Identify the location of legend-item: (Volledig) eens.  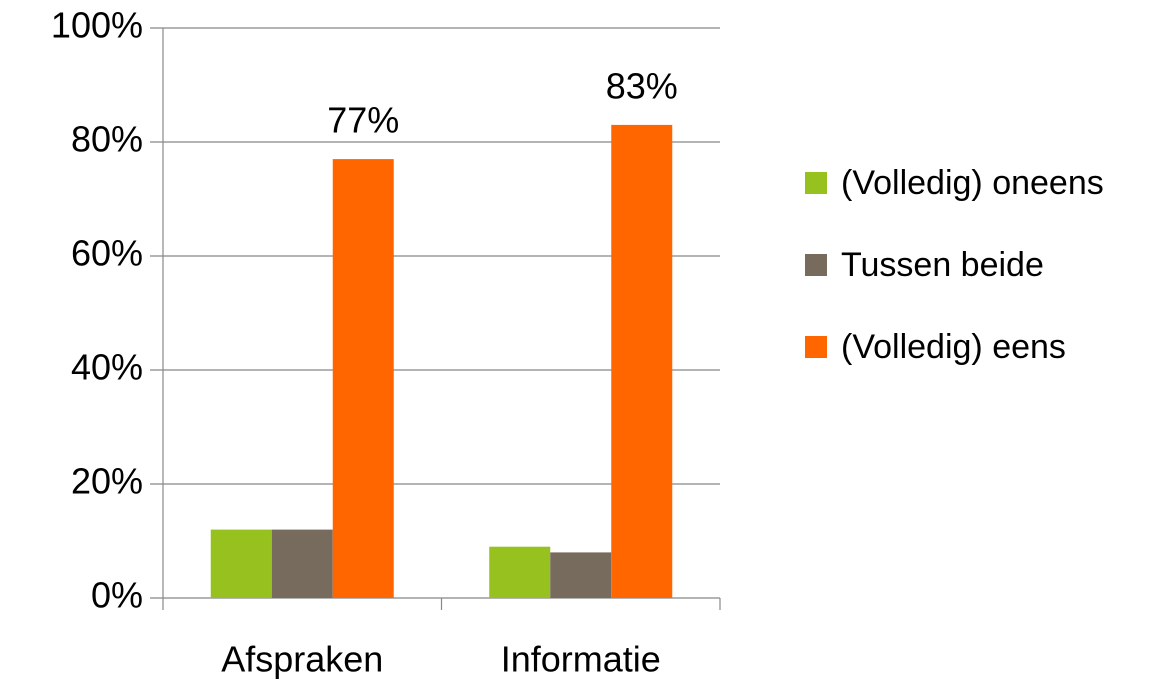
(975, 347).